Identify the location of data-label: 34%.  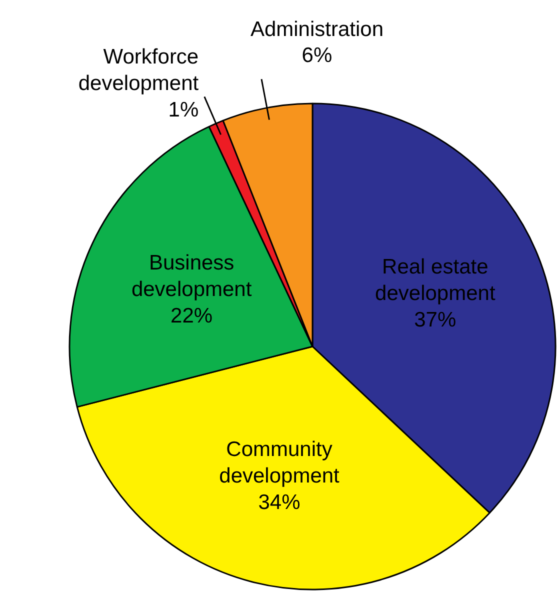
(279, 502).